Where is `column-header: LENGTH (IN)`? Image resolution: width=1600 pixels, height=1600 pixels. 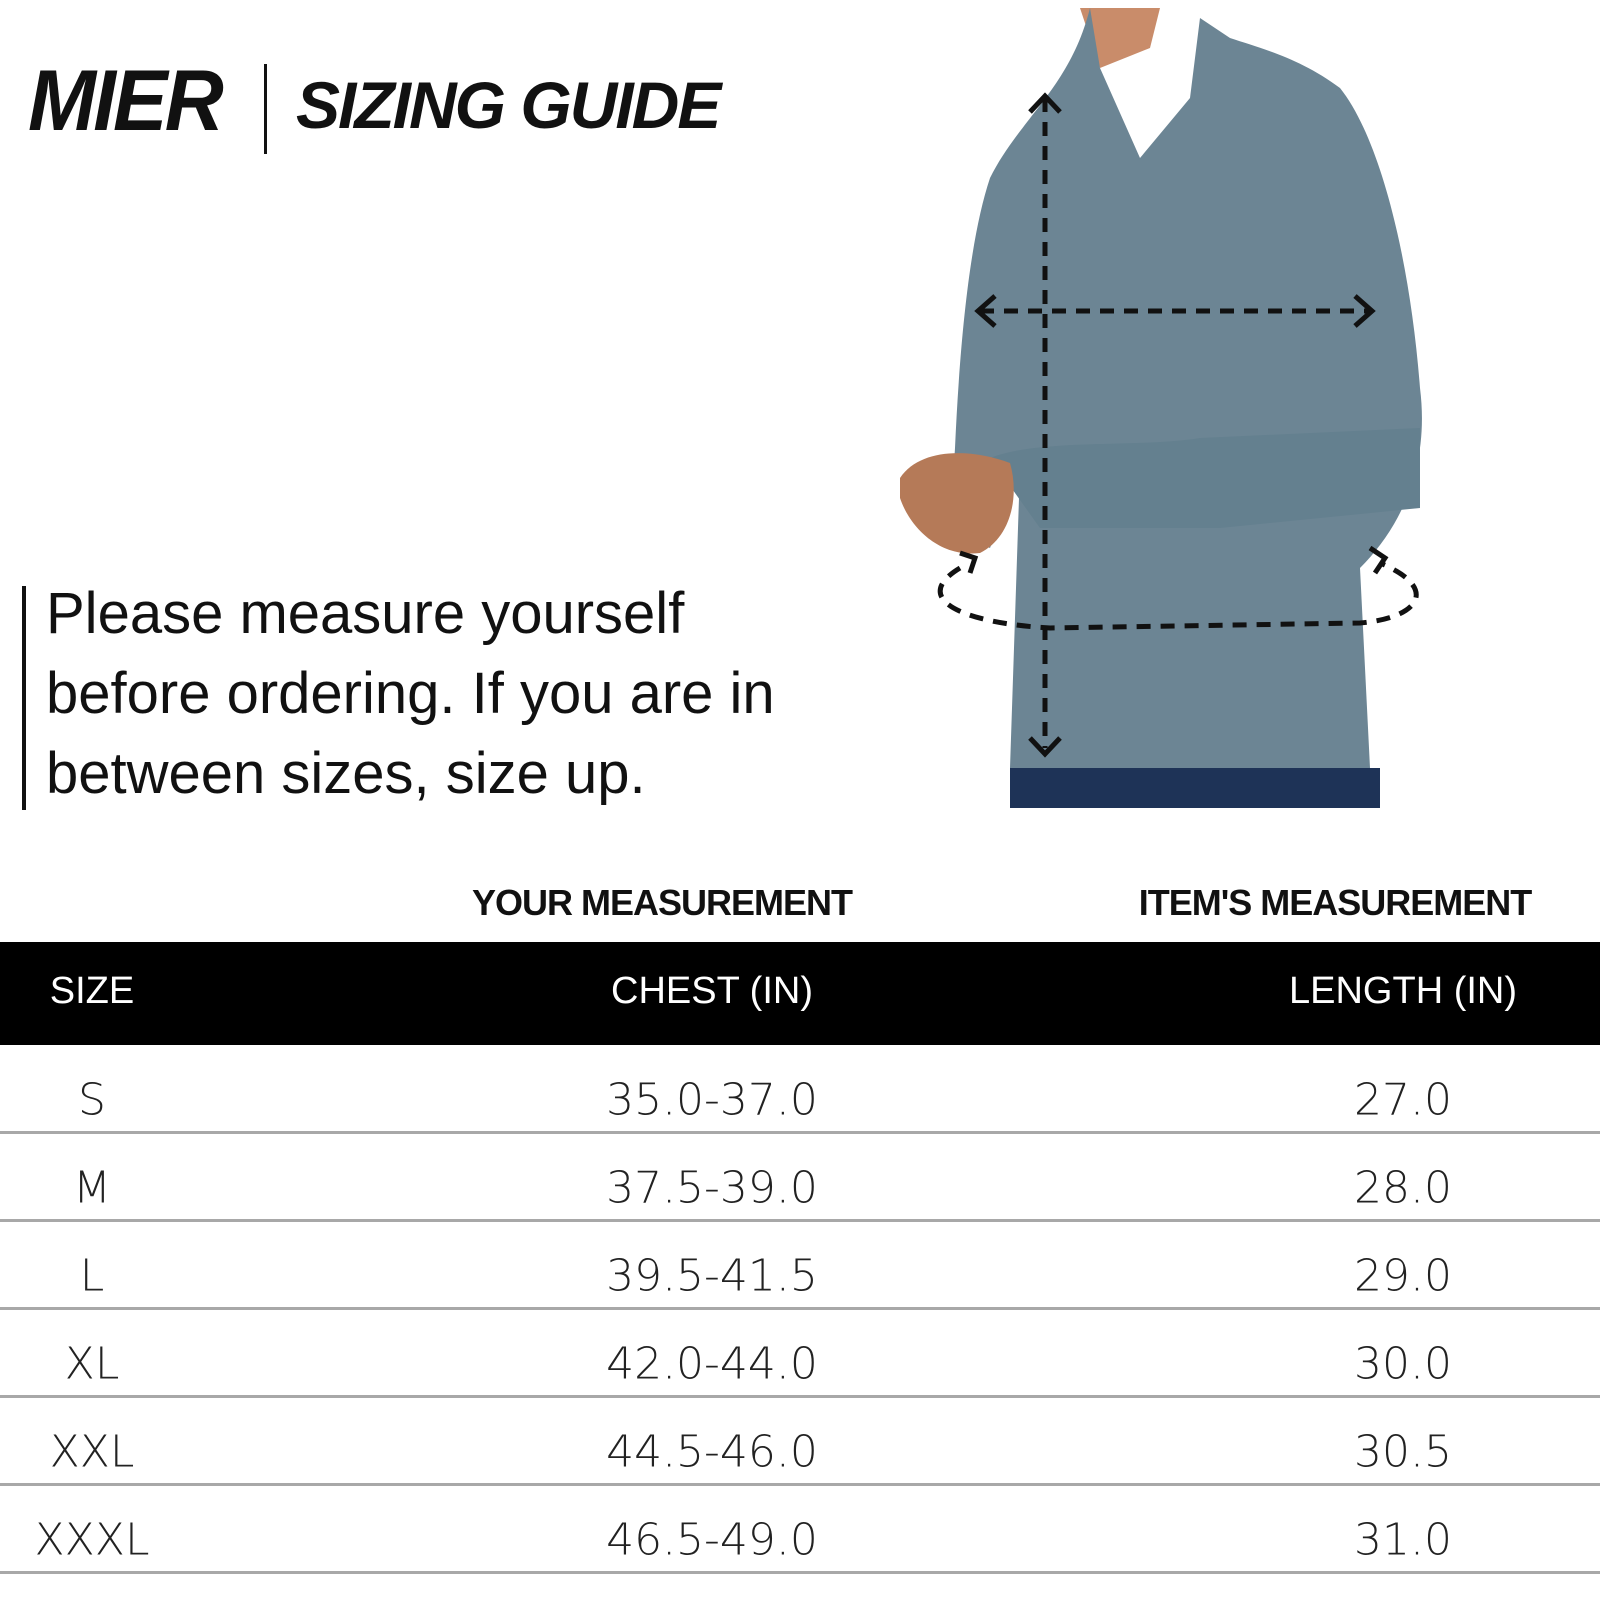
column-header: LENGTH (IN) is located at coordinates (1403, 991).